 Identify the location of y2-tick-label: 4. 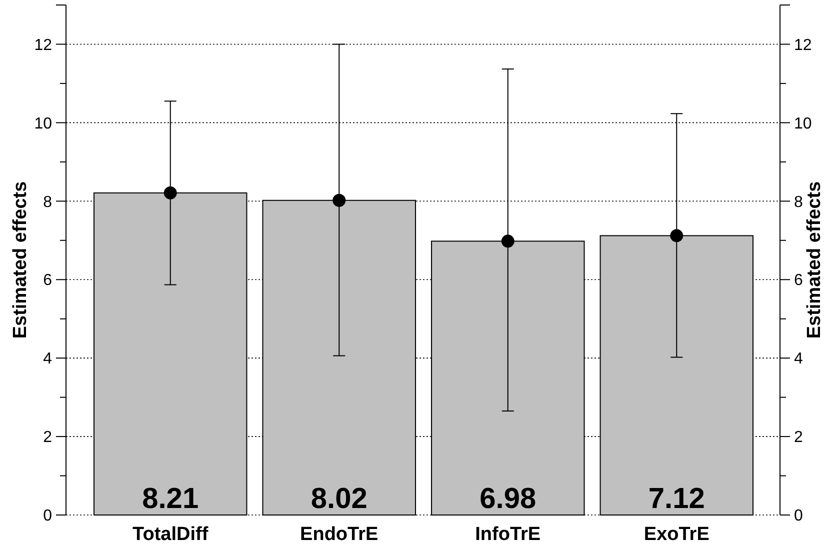
(798, 359).